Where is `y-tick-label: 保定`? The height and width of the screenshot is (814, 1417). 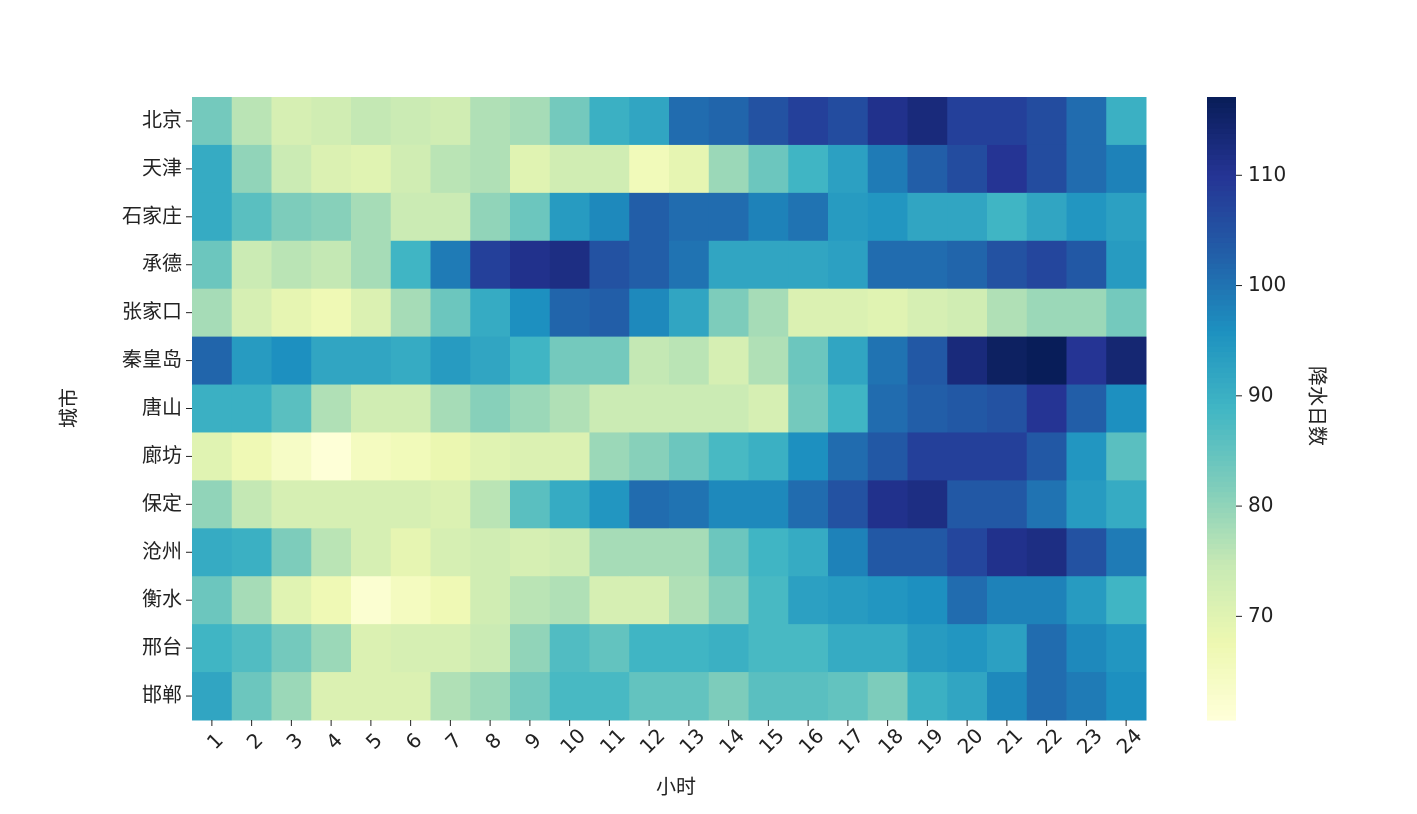 y-tick-label: 保定 is located at coordinates (162, 503).